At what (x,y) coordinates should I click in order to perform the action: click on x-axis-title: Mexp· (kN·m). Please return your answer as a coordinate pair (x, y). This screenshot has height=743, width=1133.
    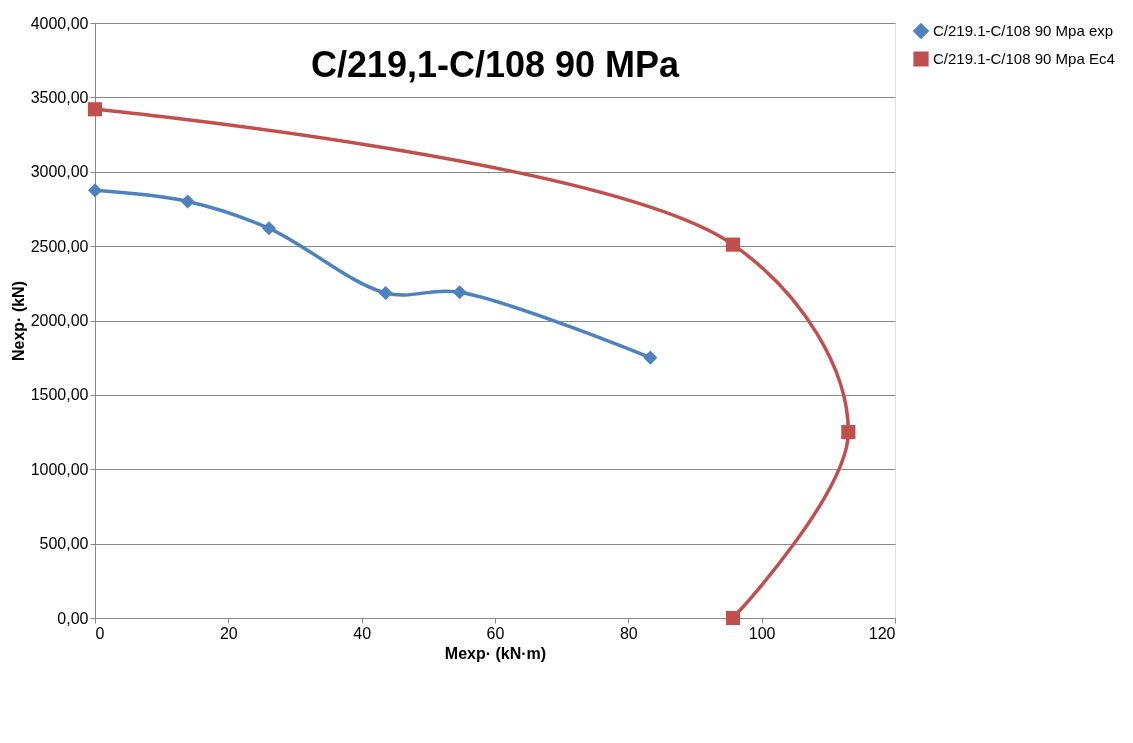
    Looking at the image, I should click on (495, 653).